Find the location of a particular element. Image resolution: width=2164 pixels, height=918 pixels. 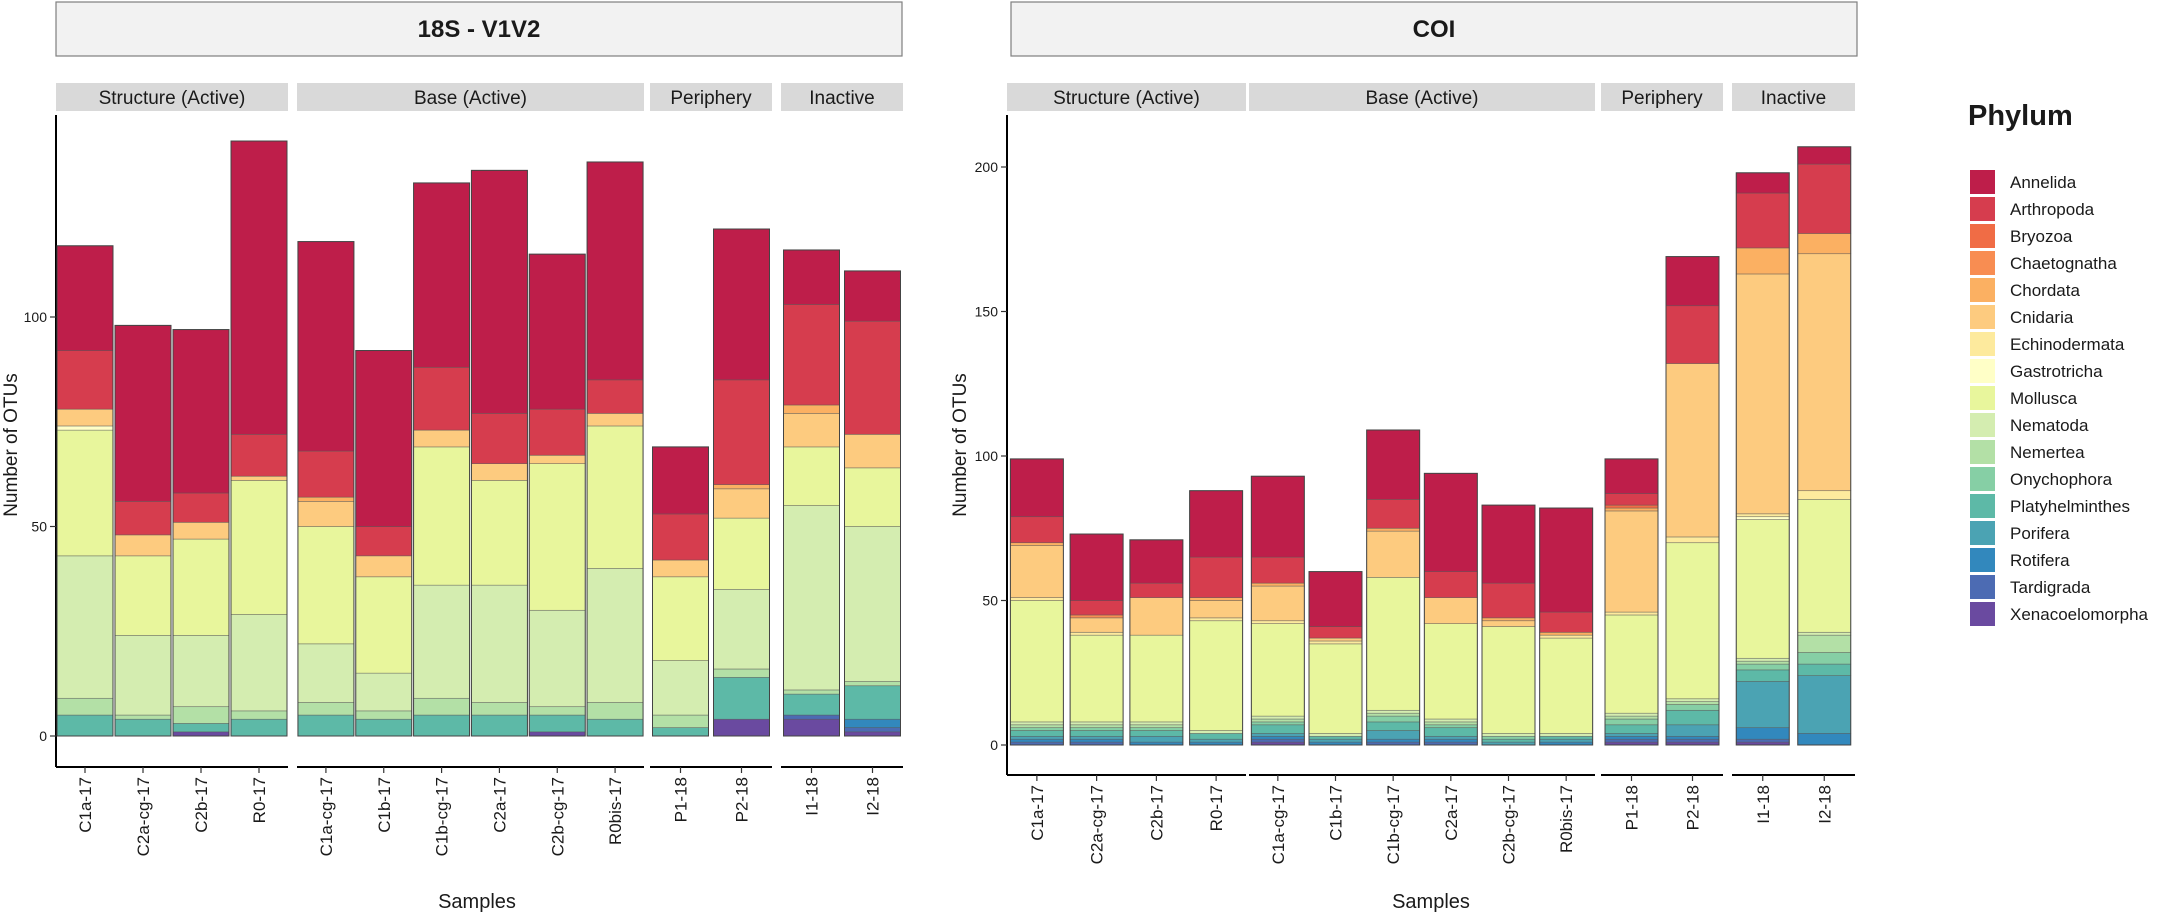

panel-1-x-tick-label: C1a-cg-17 is located at coordinates (326, 816).